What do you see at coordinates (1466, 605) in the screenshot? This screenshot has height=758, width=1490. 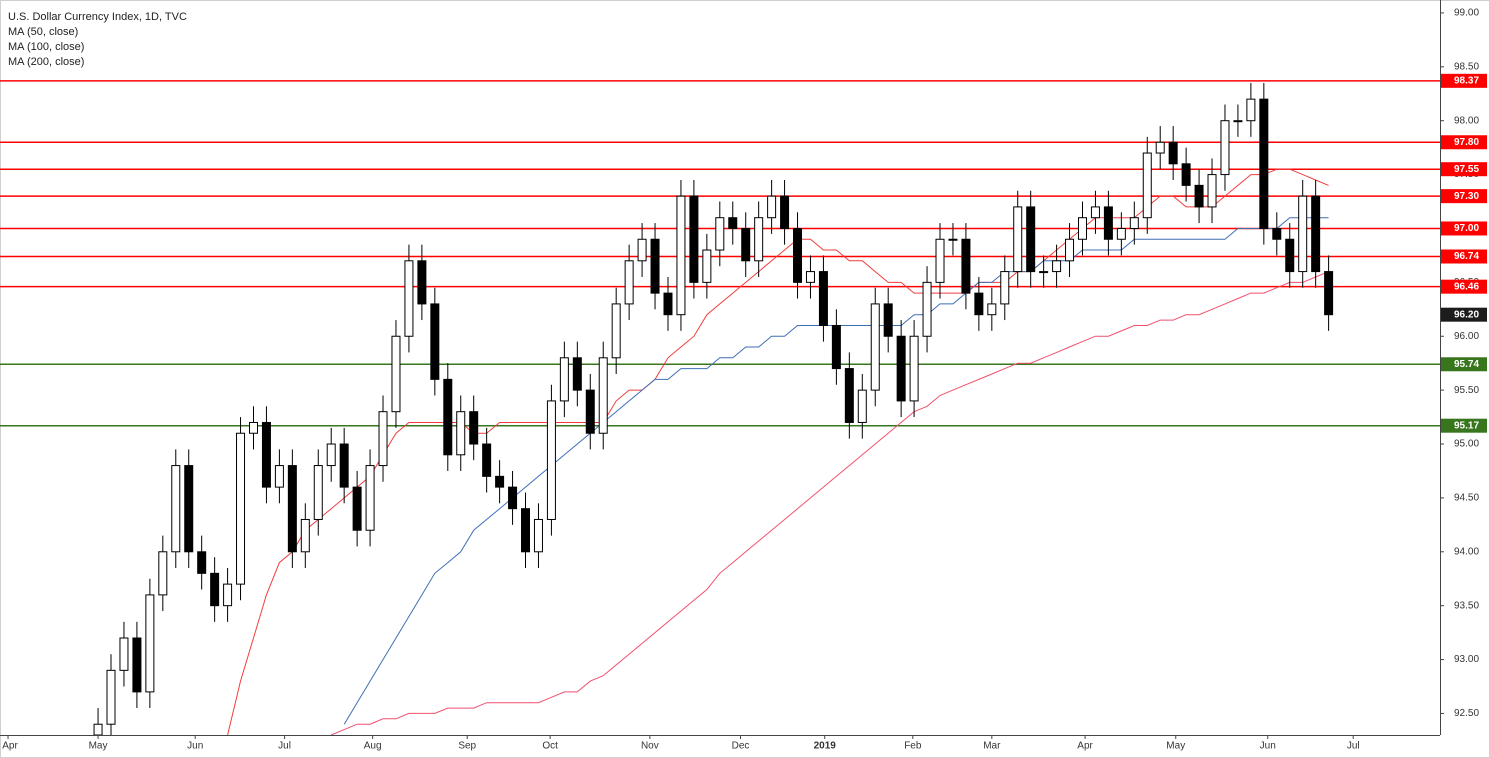 I see `y-tick-label: 93.50` at bounding box center [1466, 605].